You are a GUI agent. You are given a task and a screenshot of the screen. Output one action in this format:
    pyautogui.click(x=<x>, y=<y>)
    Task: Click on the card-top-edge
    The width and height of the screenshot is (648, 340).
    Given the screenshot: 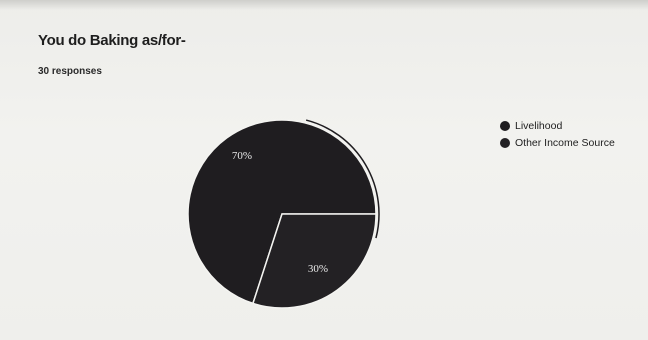 What is the action you would take?
    pyautogui.click(x=324, y=5)
    